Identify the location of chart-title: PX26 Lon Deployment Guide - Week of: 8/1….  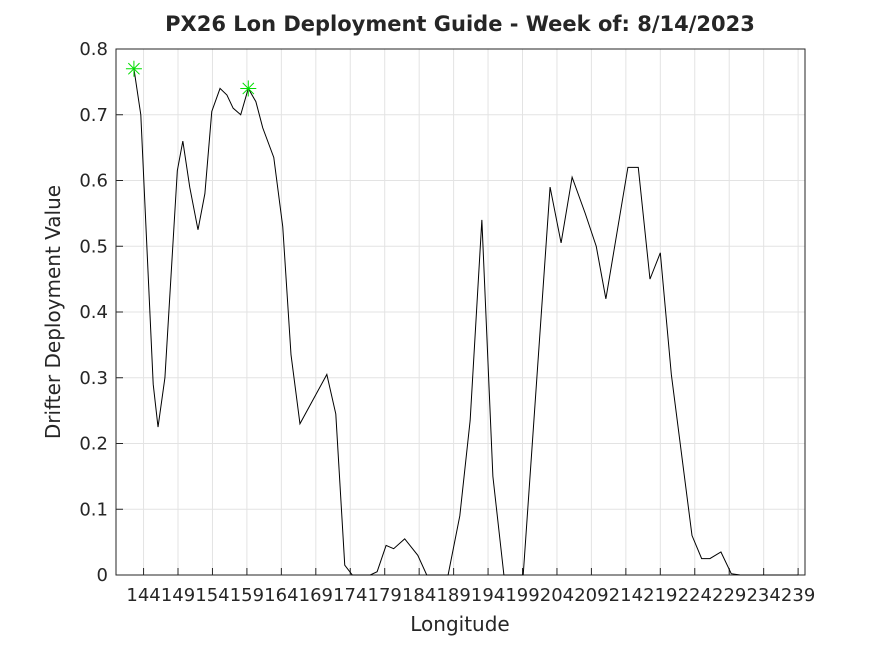
(460, 24).